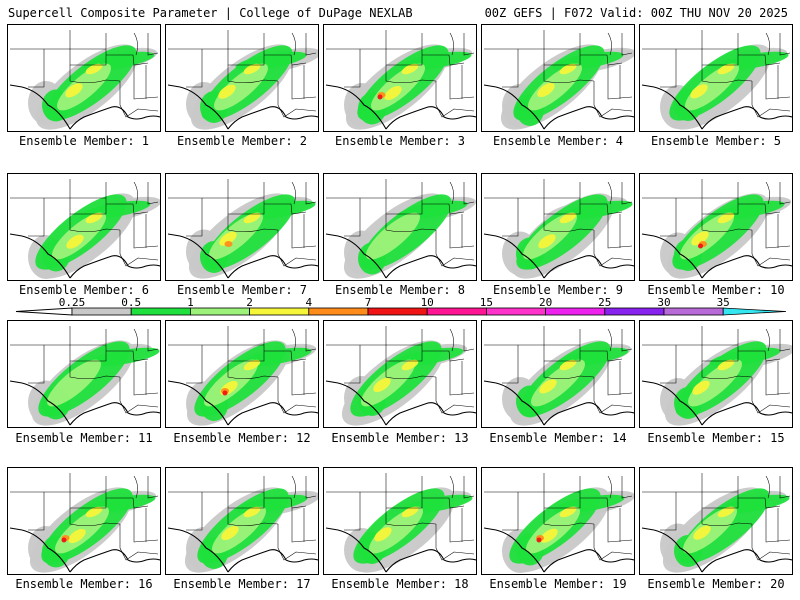 The height and width of the screenshot is (600, 800). What do you see at coordinates (242, 141) in the screenshot?
I see `ensemble-member-label: Ensemble Member: 2` at bounding box center [242, 141].